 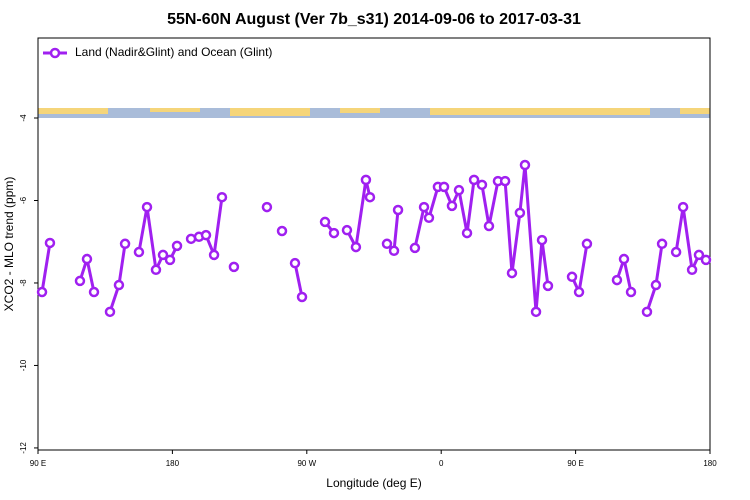 I want to click on y-tick-label: -4, so click(x=23, y=118).